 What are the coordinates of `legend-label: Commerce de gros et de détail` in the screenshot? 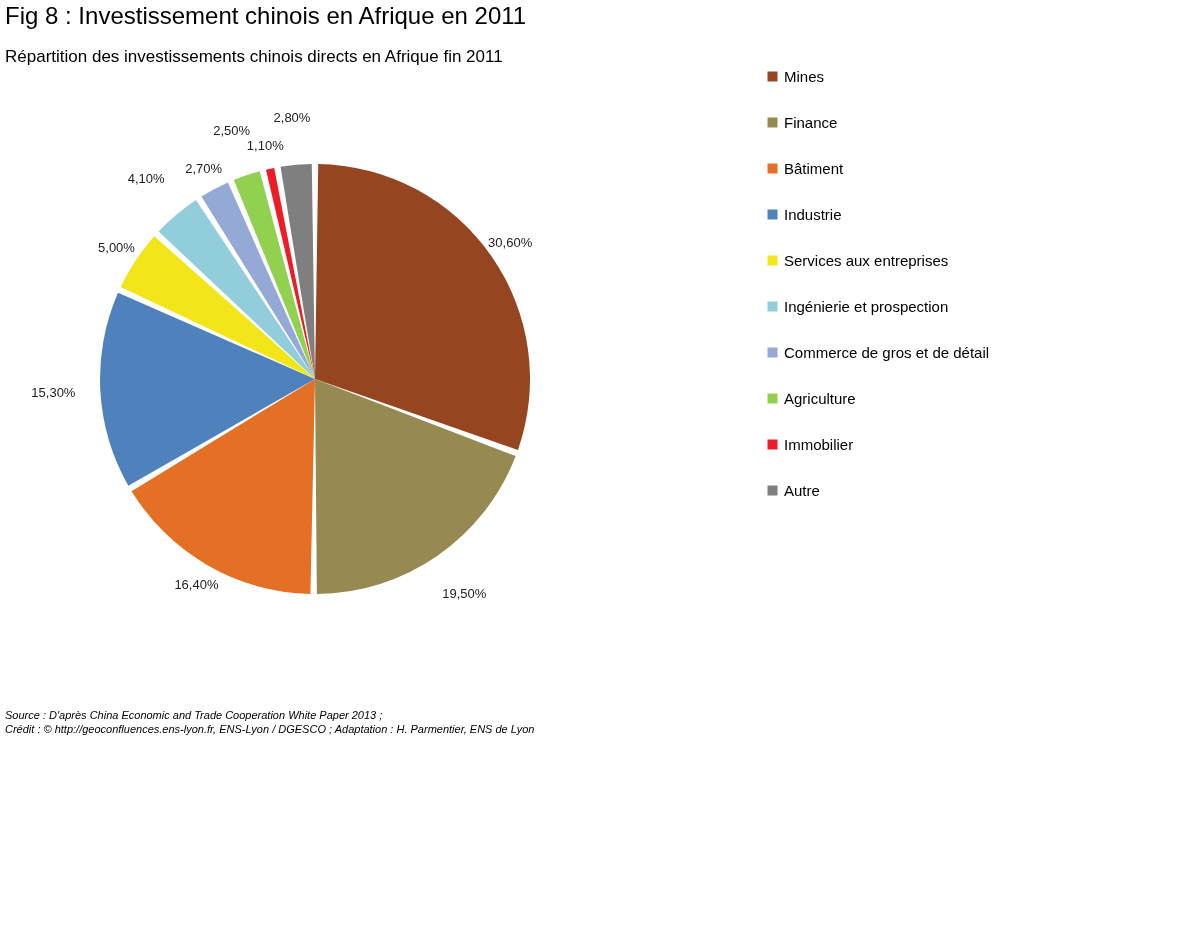 It's located at (887, 352).